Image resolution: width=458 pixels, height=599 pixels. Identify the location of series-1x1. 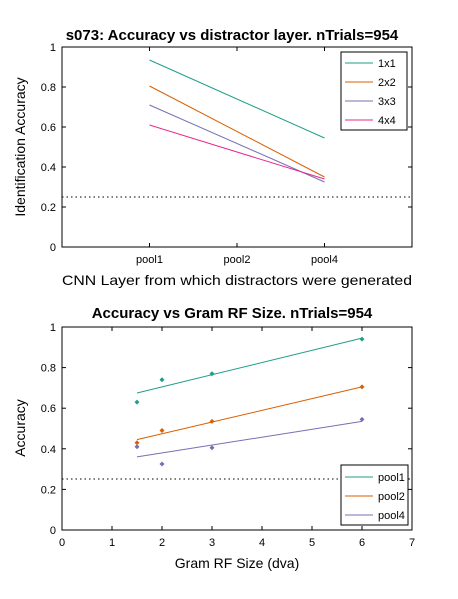
(237, 99).